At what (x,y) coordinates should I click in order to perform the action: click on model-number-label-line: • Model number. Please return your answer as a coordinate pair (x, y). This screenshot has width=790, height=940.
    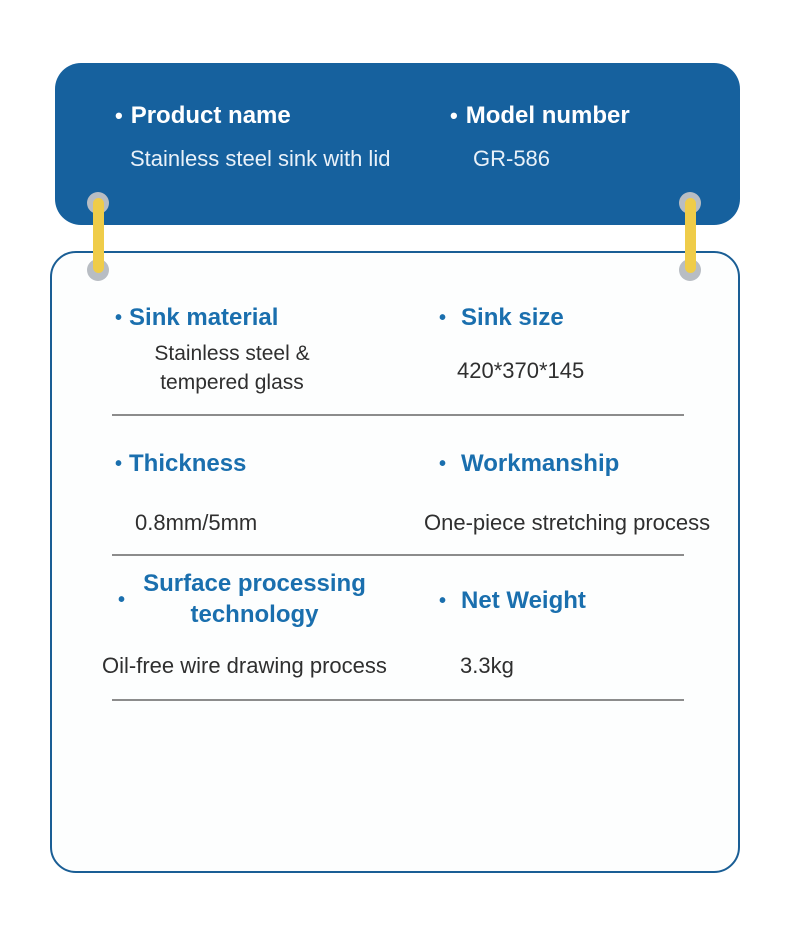
    Looking at the image, I should click on (540, 116).